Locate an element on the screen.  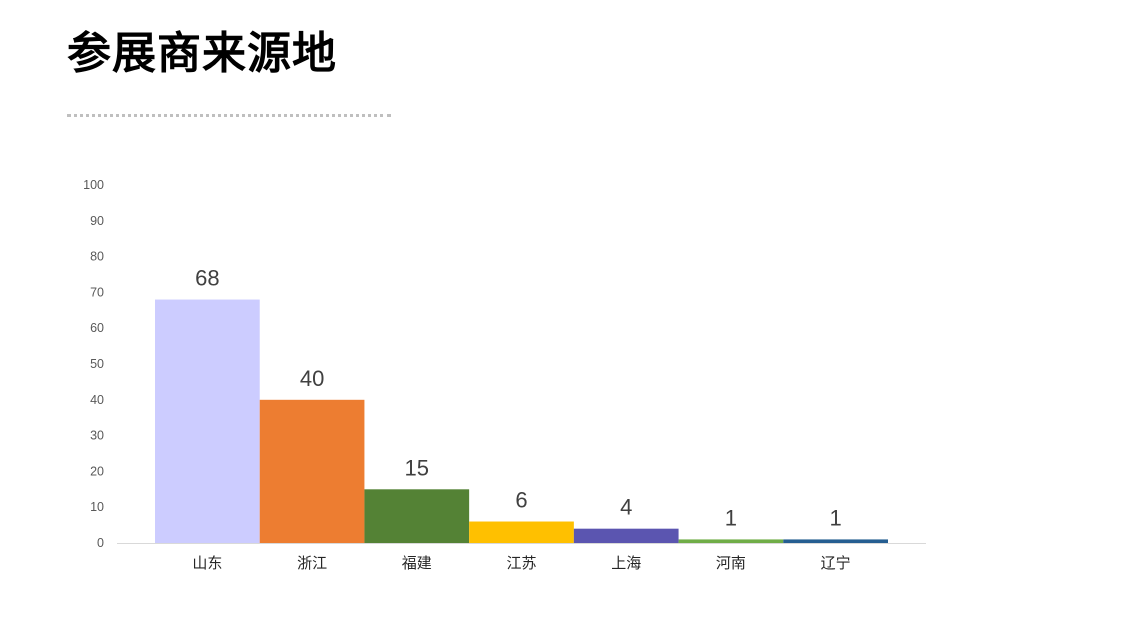
data-label: 15 is located at coordinates (417, 467).